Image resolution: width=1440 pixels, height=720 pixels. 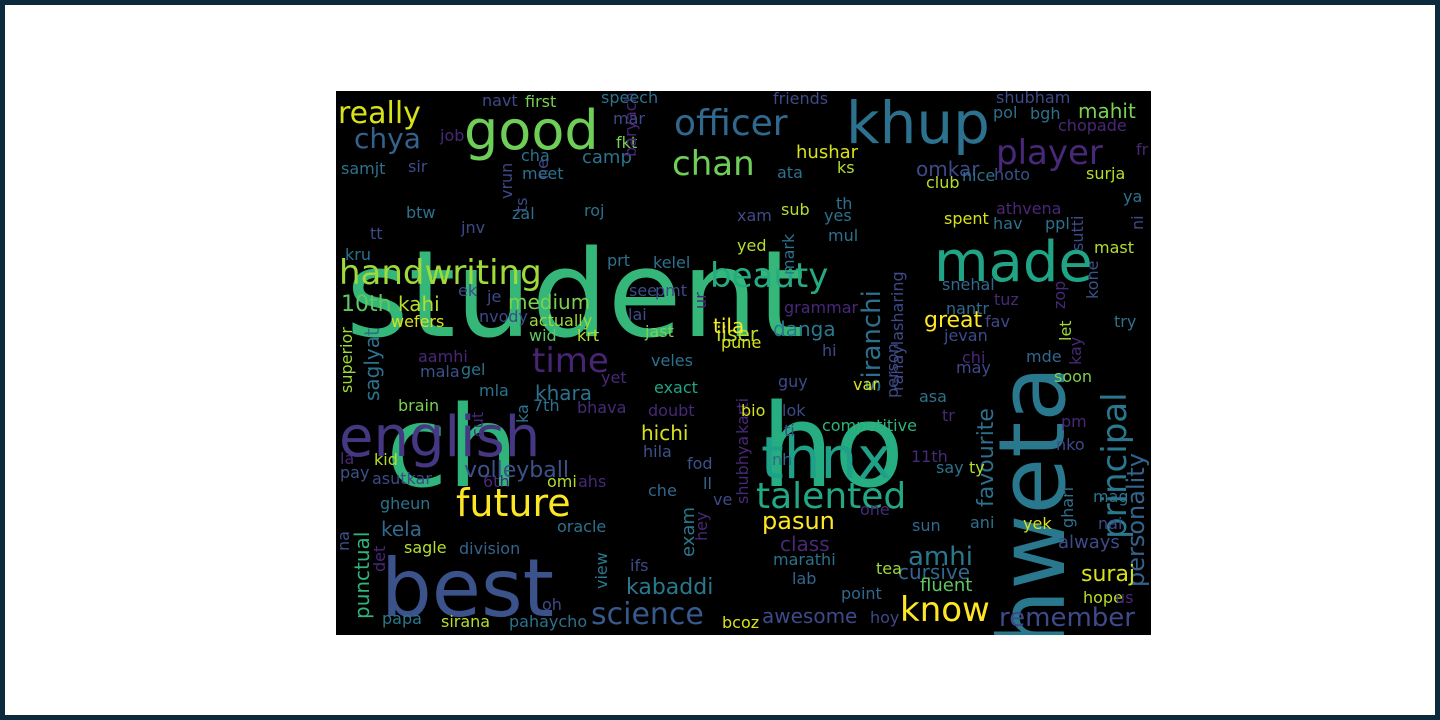 I want to click on word-pm: pm, so click(x=1074, y=421).